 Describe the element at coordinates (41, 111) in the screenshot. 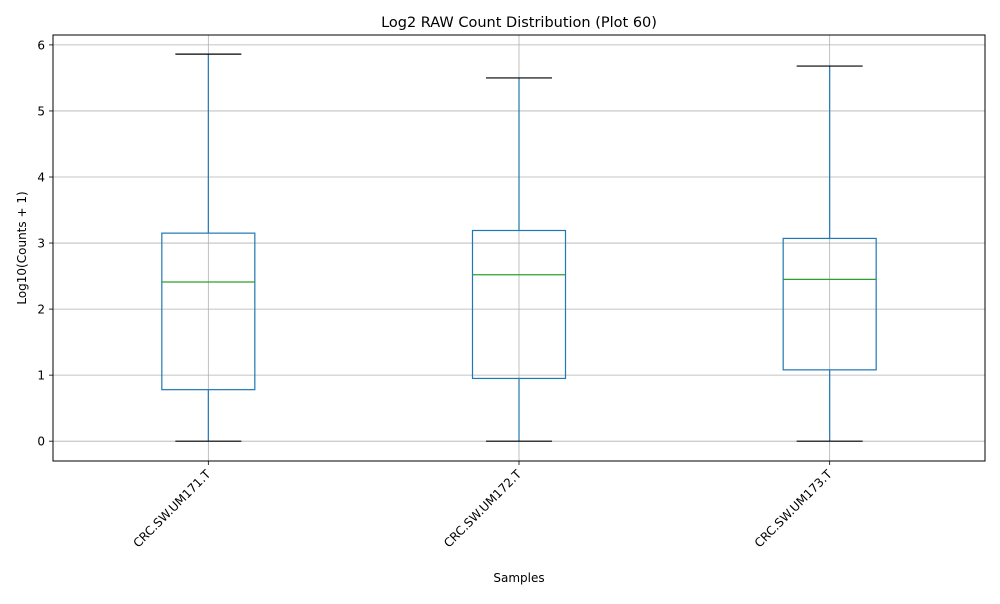

I see `y-tick-label: 5` at that location.